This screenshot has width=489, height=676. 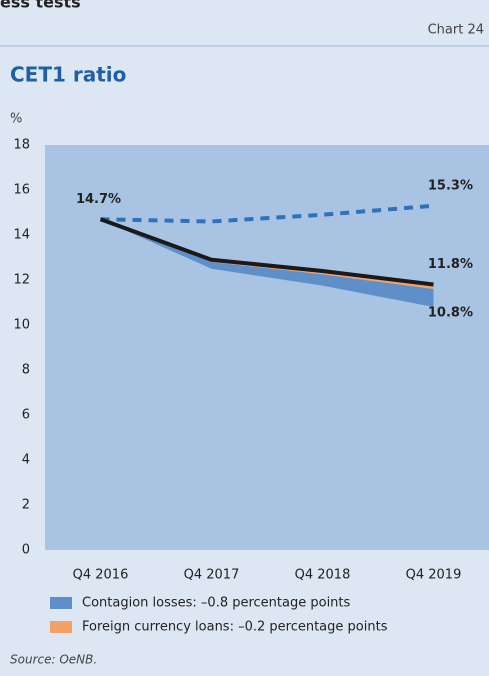 I want to click on data-label: 14.7%, so click(x=98, y=199).